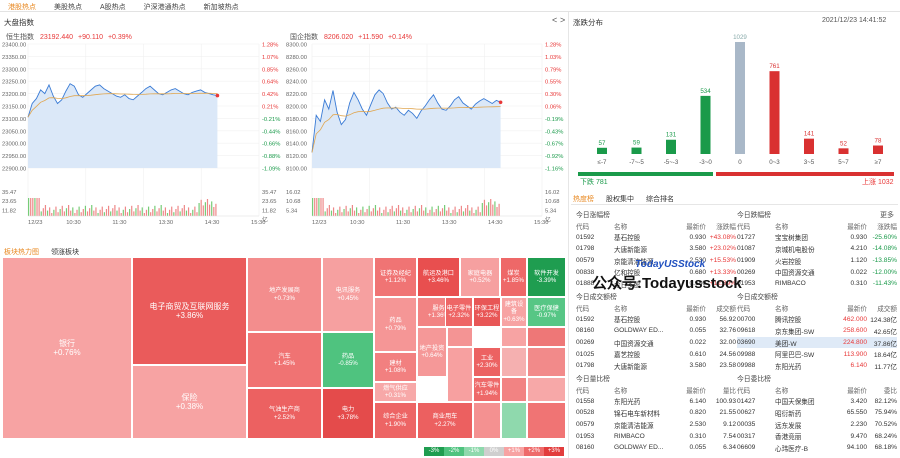 The width and height of the screenshot is (900, 458). Describe the element at coordinates (284, 360) in the screenshot. I see `heat-cell-auto: 汽车 +1.45%` at that location.